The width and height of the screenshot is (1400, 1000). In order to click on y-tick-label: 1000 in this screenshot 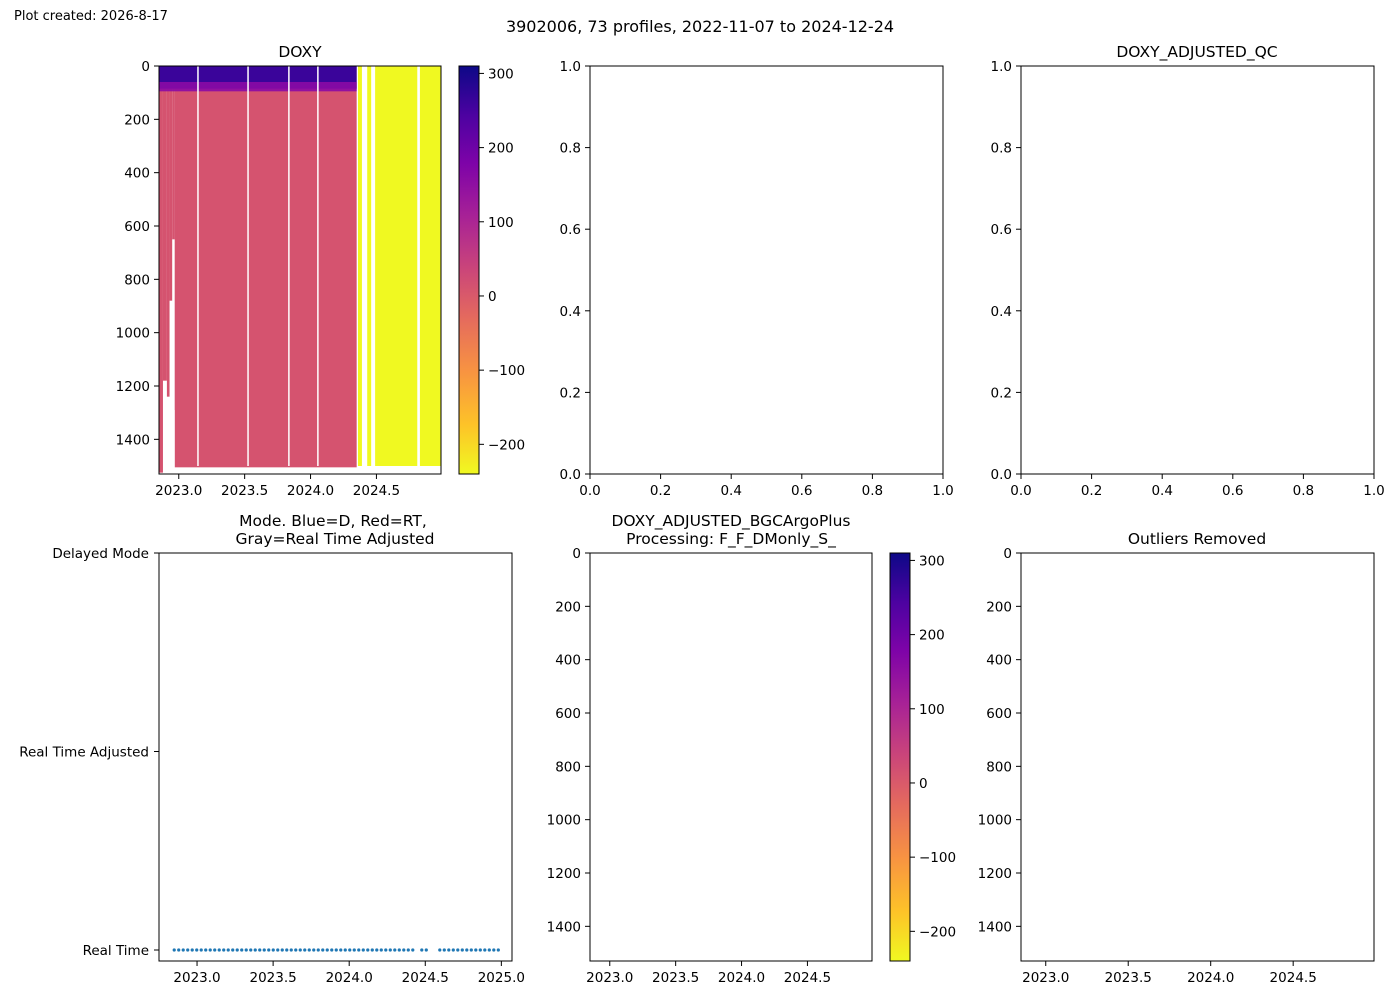, I will do `click(564, 821)`.